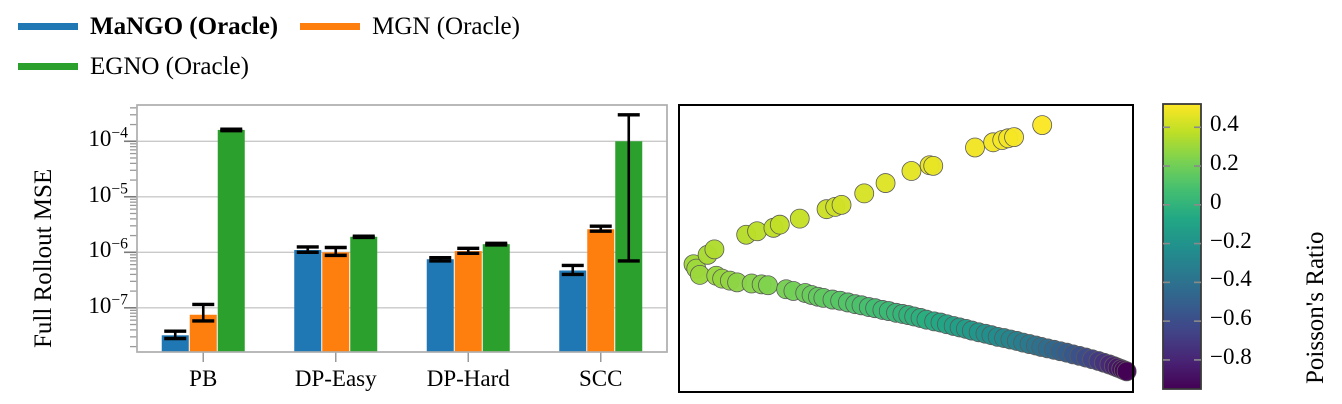 The image size is (1342, 404). Describe the element at coordinates (108, 249) in the screenshot. I see `bar-chart-y-tick-label: 10⁻⁶` at that location.